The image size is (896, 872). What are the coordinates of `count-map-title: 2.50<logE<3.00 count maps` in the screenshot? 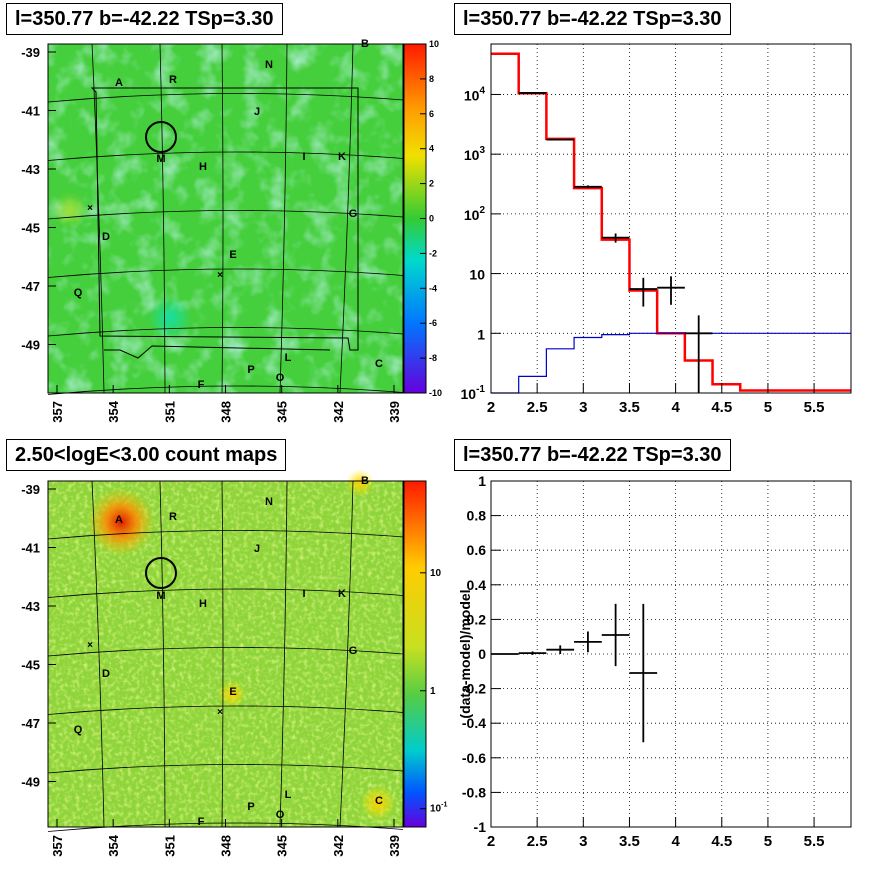 It's located at (146, 455).